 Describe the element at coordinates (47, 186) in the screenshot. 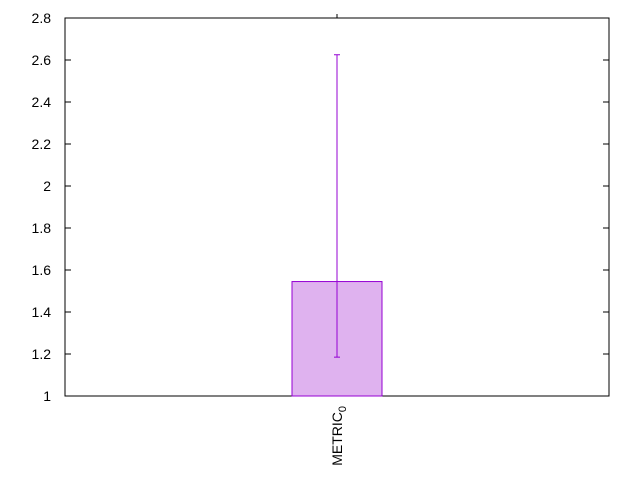

I see `y-tick-label: 2` at that location.